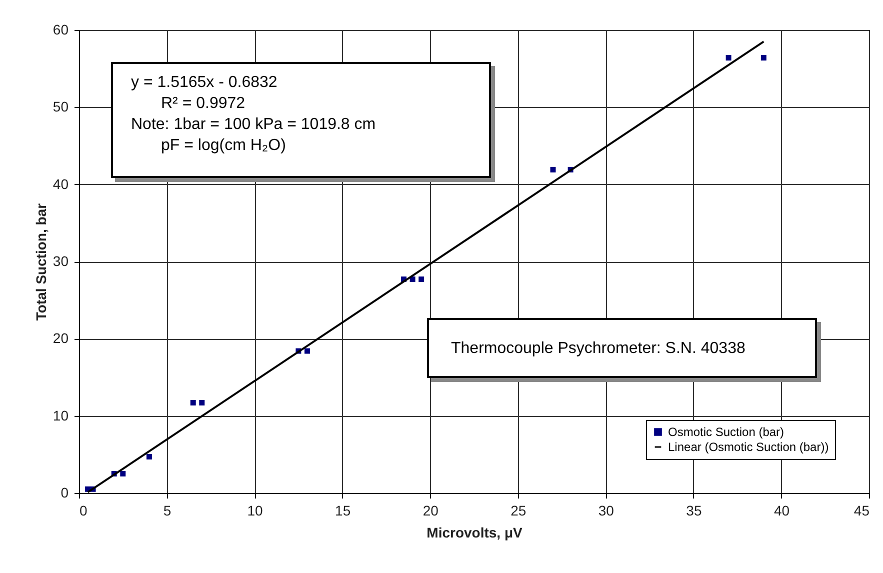  What do you see at coordinates (60, 106) in the screenshot?
I see `y-tick-label: 50` at bounding box center [60, 106].